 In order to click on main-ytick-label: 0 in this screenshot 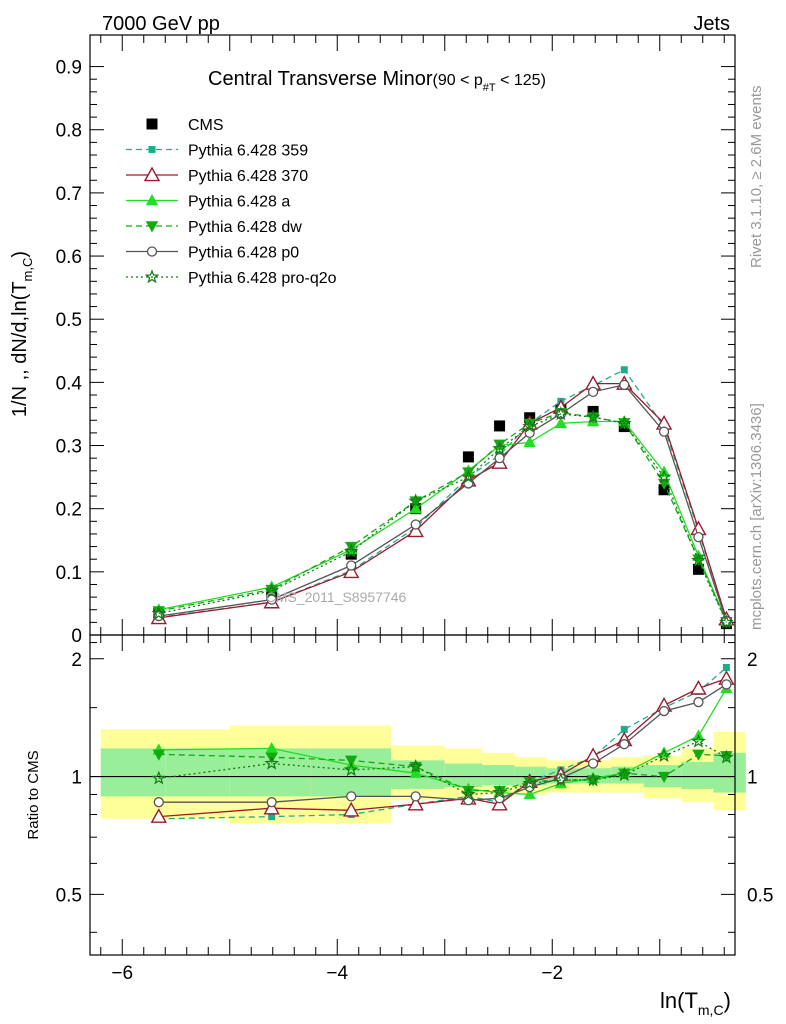, I will do `click(76, 636)`.